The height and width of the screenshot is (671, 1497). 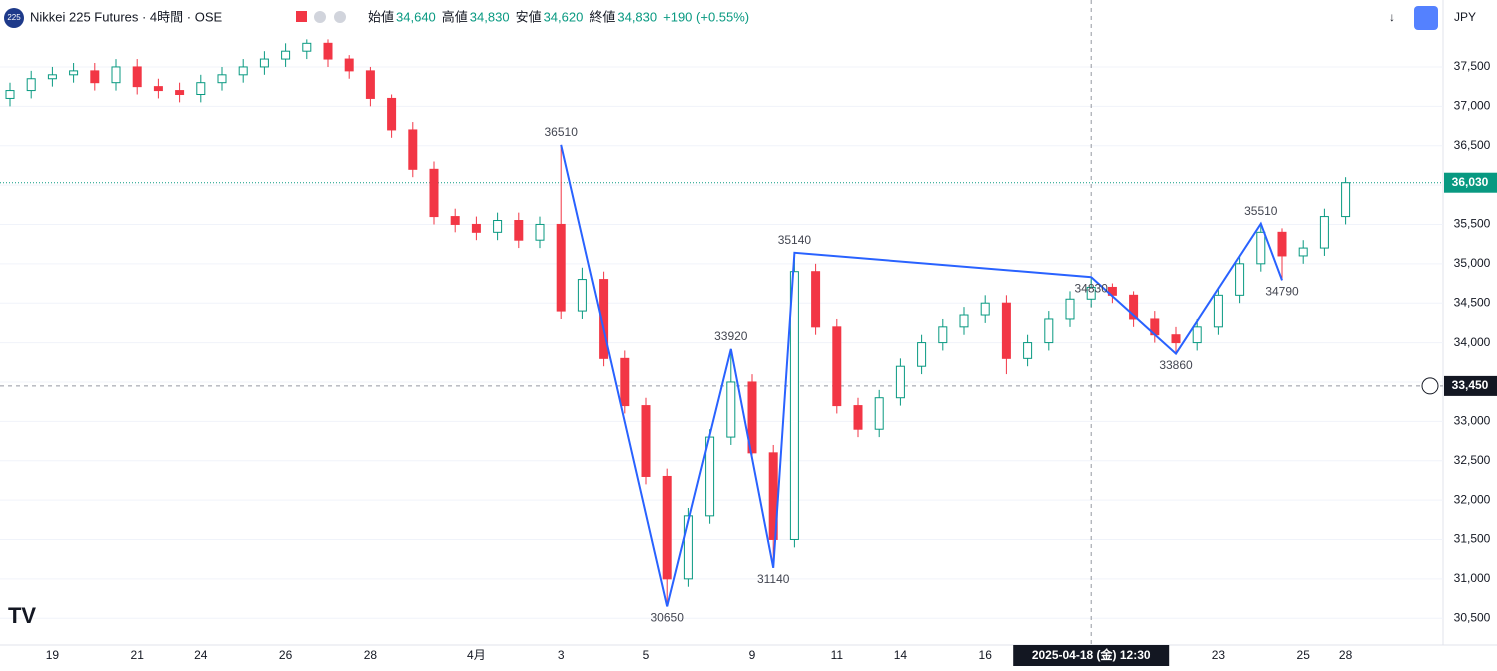 I want to click on zigzag-label: 30650, so click(x=668, y=618).